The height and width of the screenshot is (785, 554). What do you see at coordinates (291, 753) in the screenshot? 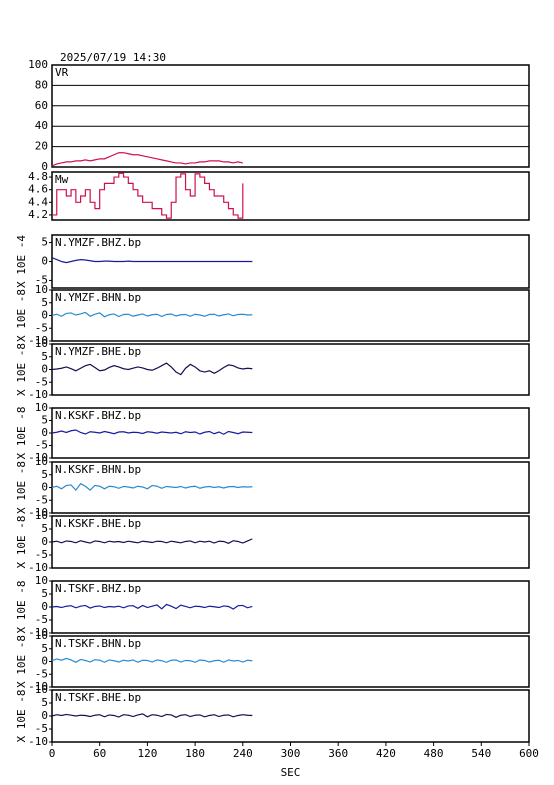
I see `x-tick-label: 300` at bounding box center [291, 753].